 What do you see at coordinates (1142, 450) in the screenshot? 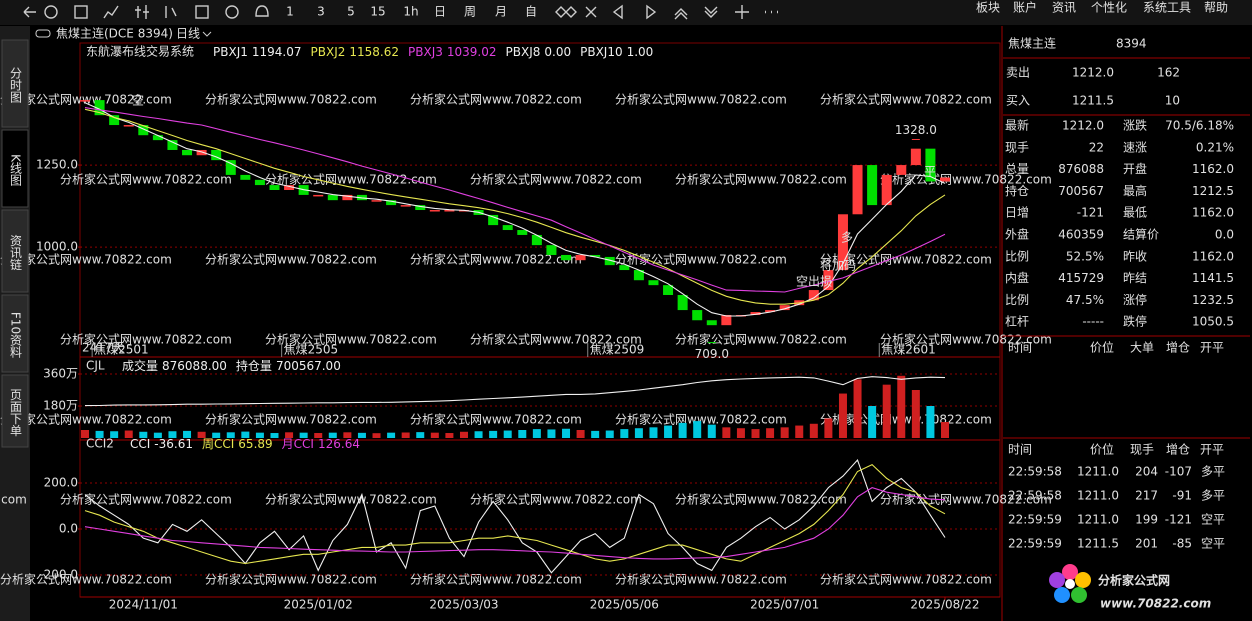
I see `table-header: 现手` at bounding box center [1142, 450].